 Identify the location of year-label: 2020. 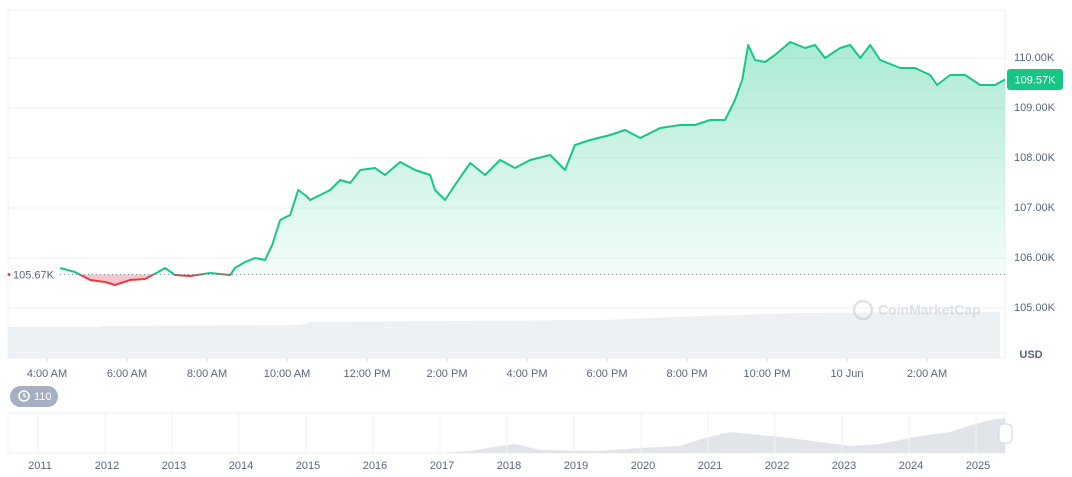
(643, 466).